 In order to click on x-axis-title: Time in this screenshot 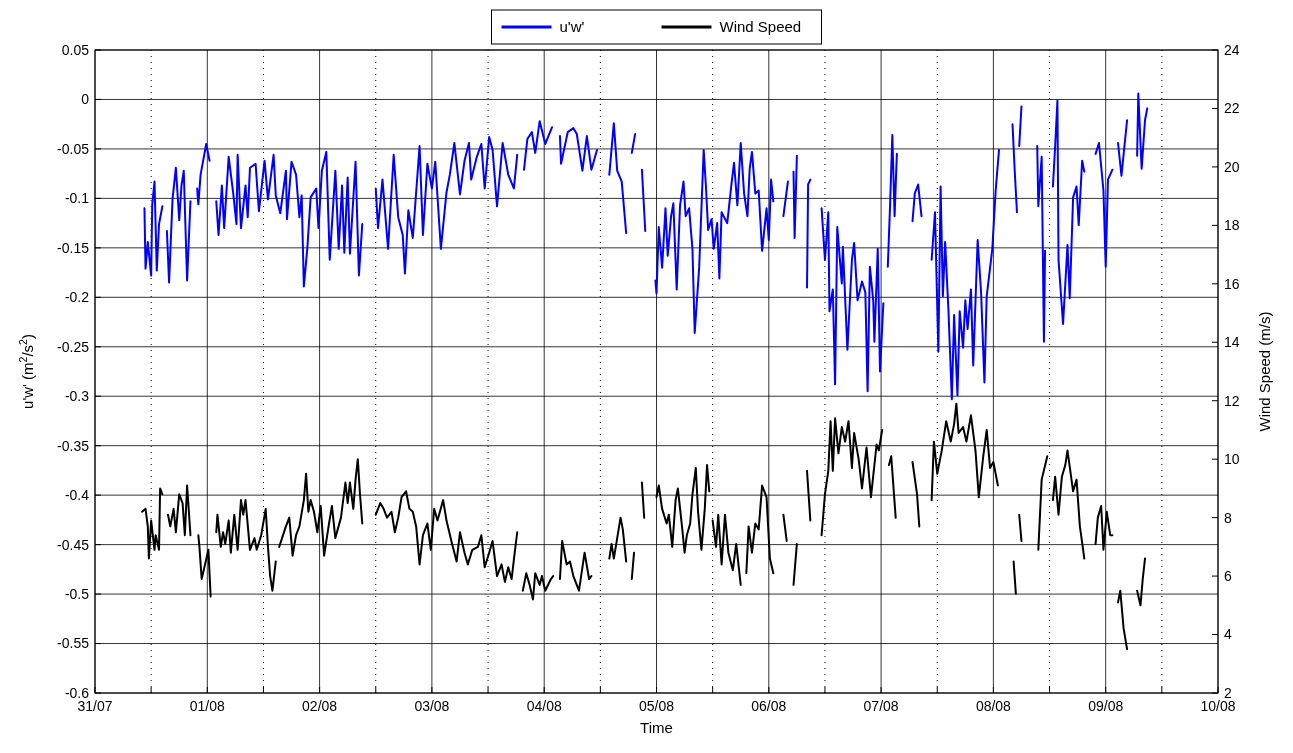, I will do `click(656, 727)`.